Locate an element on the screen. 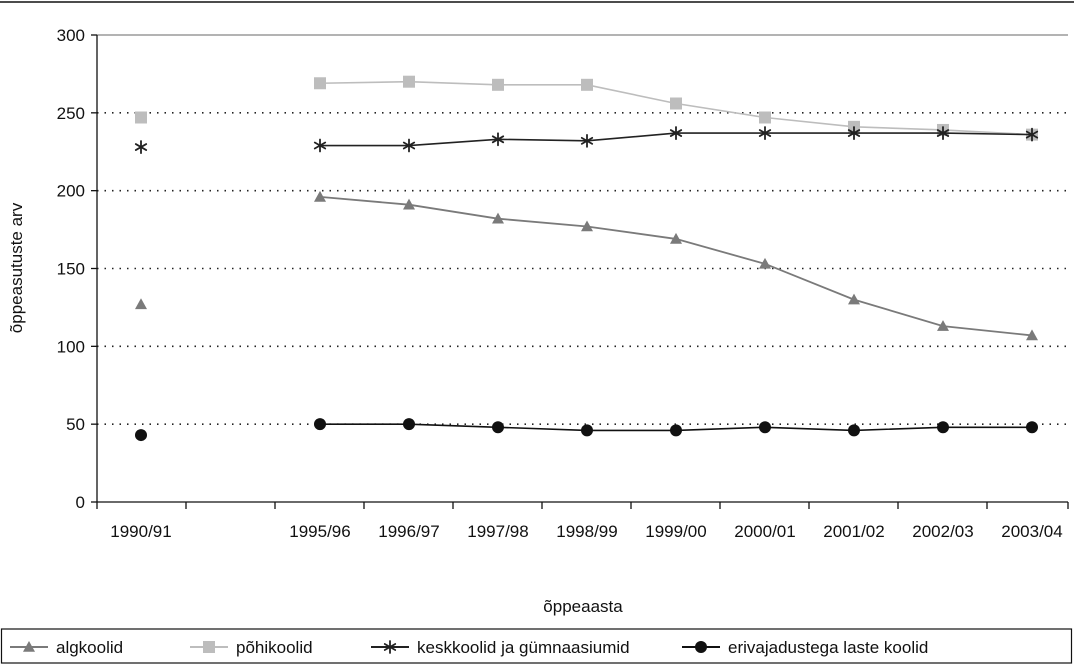 The image size is (1074, 664). y-tick-label: 150 is located at coordinates (71, 269).